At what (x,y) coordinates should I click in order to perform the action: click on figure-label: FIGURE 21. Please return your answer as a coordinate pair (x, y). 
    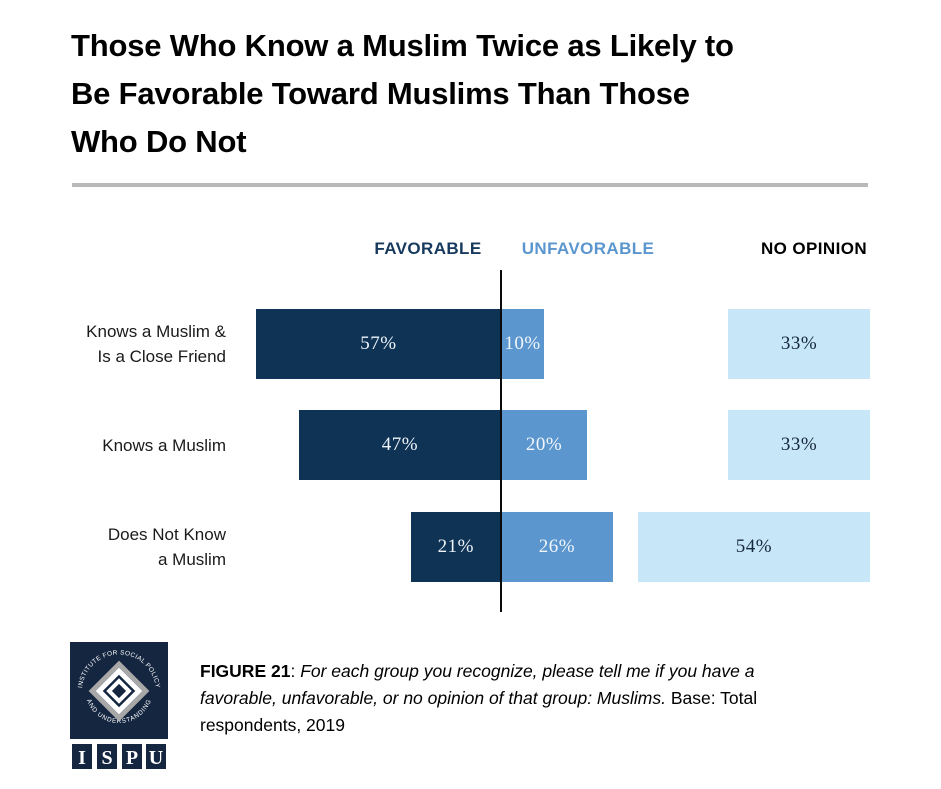
    Looking at the image, I should click on (245, 671).